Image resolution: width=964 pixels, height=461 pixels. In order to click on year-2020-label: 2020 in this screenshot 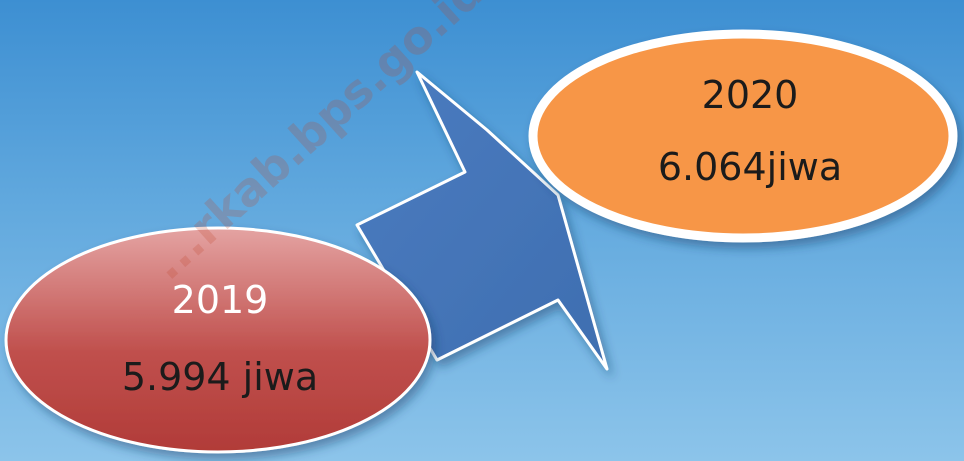, I will do `click(750, 95)`.